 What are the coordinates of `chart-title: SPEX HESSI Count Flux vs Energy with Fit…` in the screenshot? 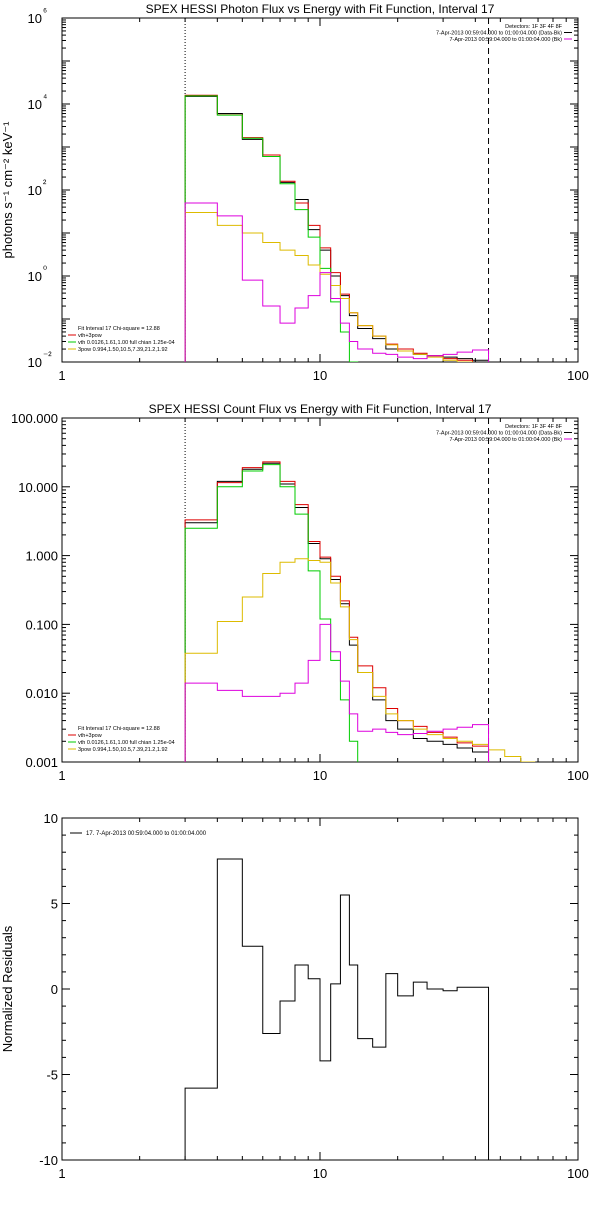 It's located at (320, 409).